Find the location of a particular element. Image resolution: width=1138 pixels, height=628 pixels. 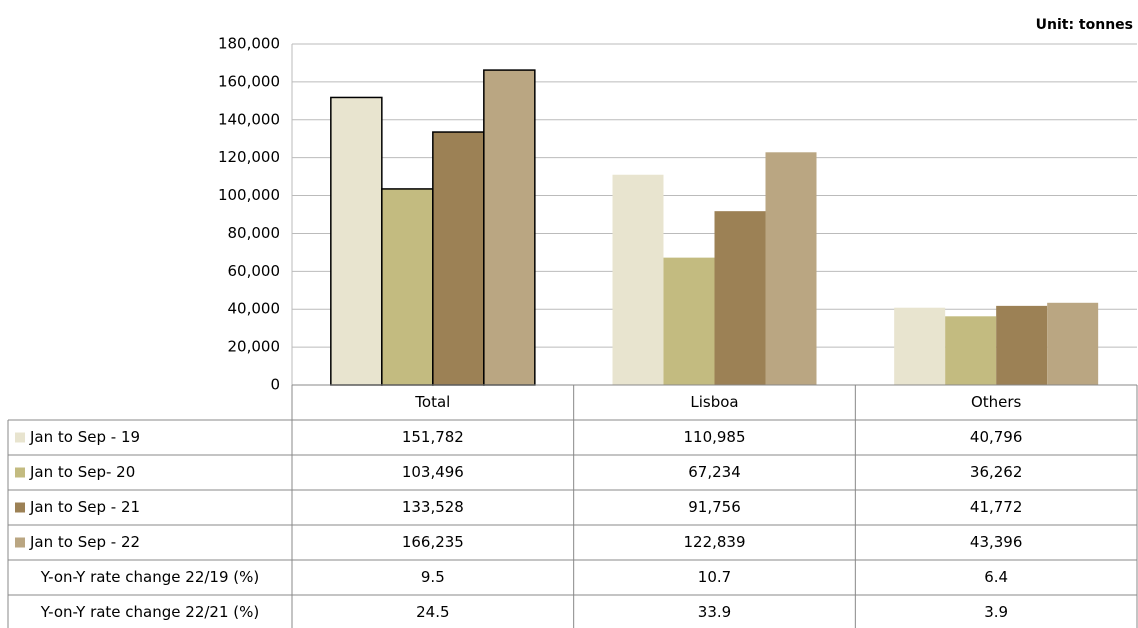

y-tick-label: 40,000 is located at coordinates (254, 309).